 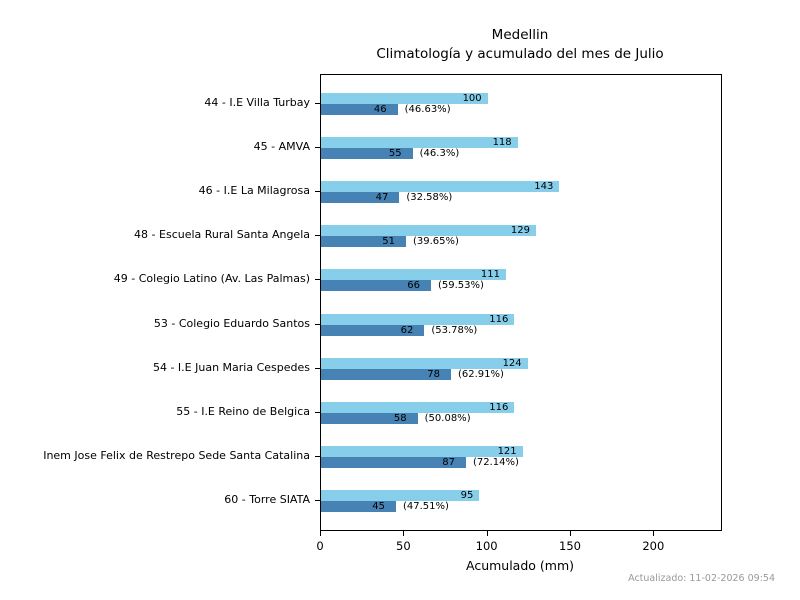 I want to click on bar-accumulated: 58, so click(x=369, y=418).